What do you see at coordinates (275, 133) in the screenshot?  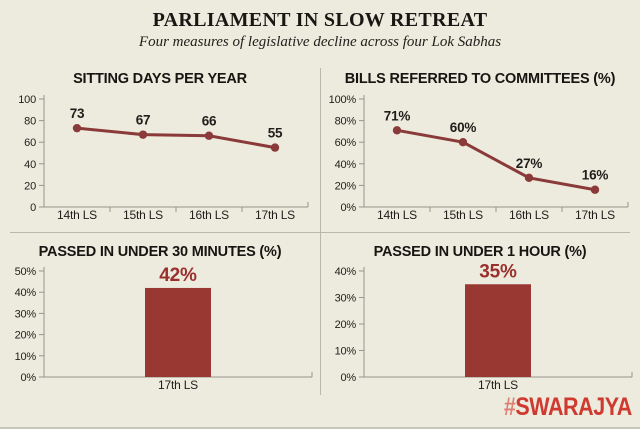 I see `svg-text: 55` at bounding box center [275, 133].